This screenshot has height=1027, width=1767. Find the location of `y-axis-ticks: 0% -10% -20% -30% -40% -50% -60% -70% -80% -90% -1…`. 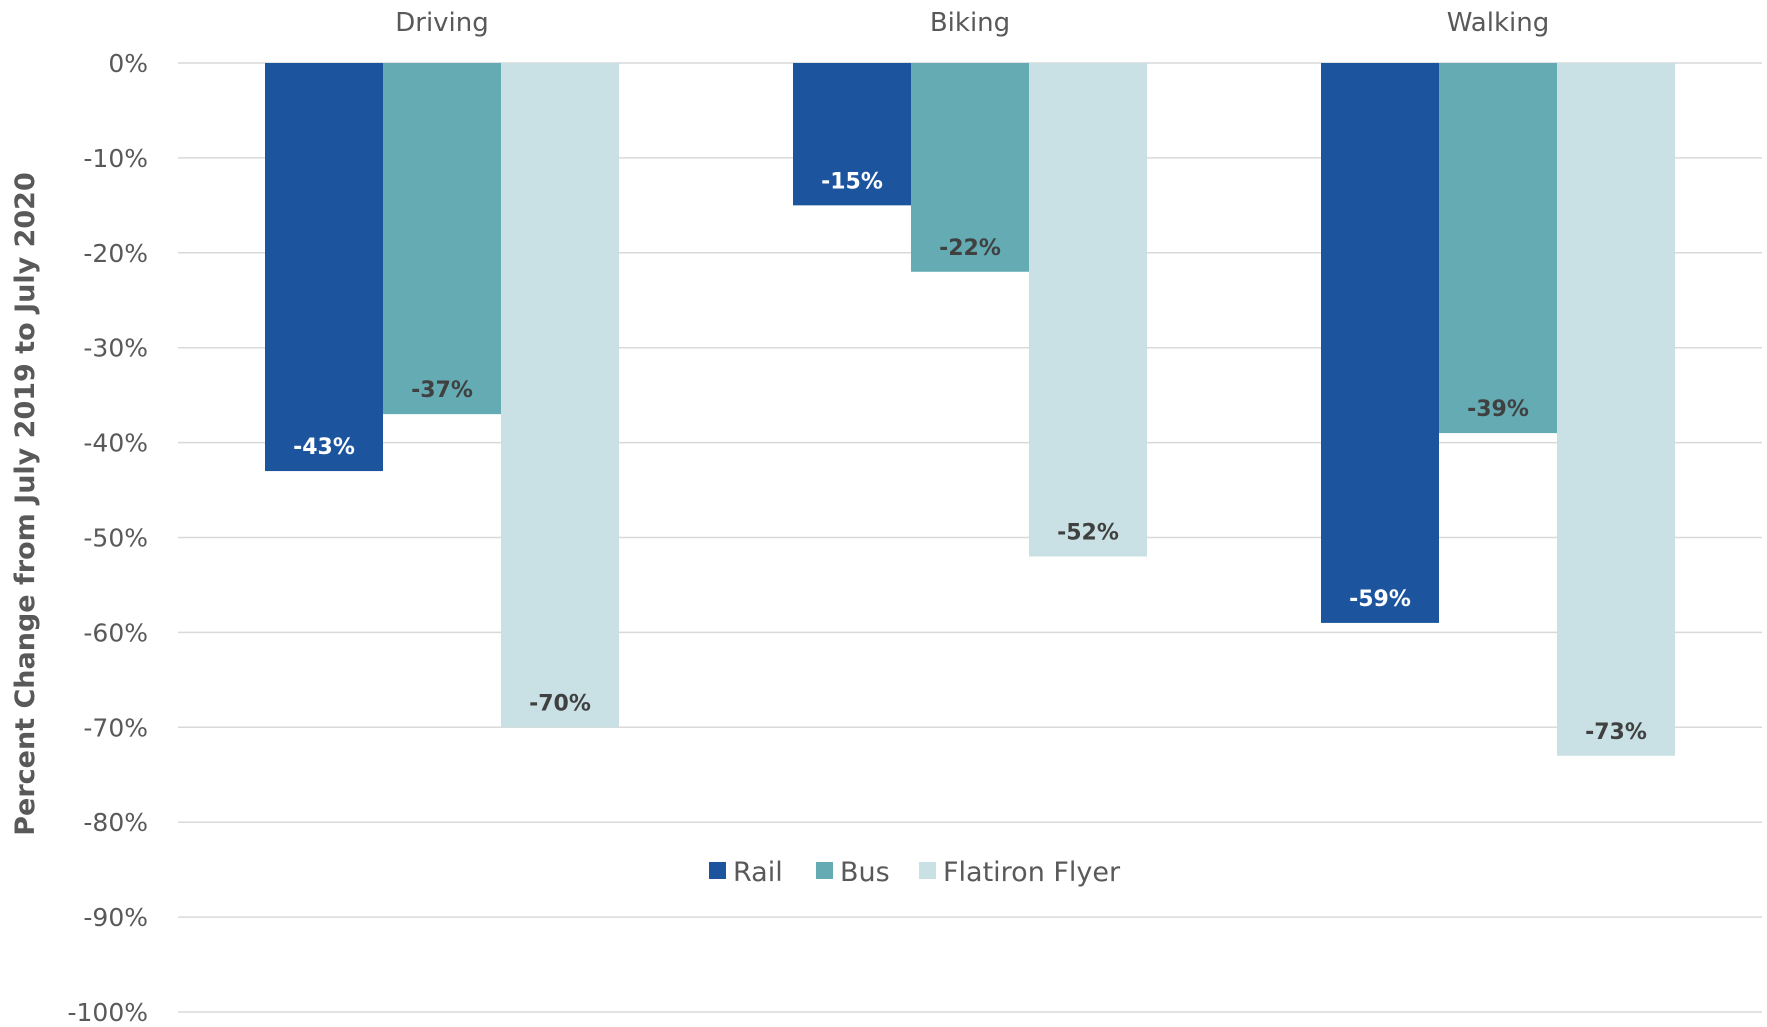

y-axis-ticks: 0% -10% -20% -30% -40% -50% -60% -70% -80% -90% -1… is located at coordinates (108, 538).